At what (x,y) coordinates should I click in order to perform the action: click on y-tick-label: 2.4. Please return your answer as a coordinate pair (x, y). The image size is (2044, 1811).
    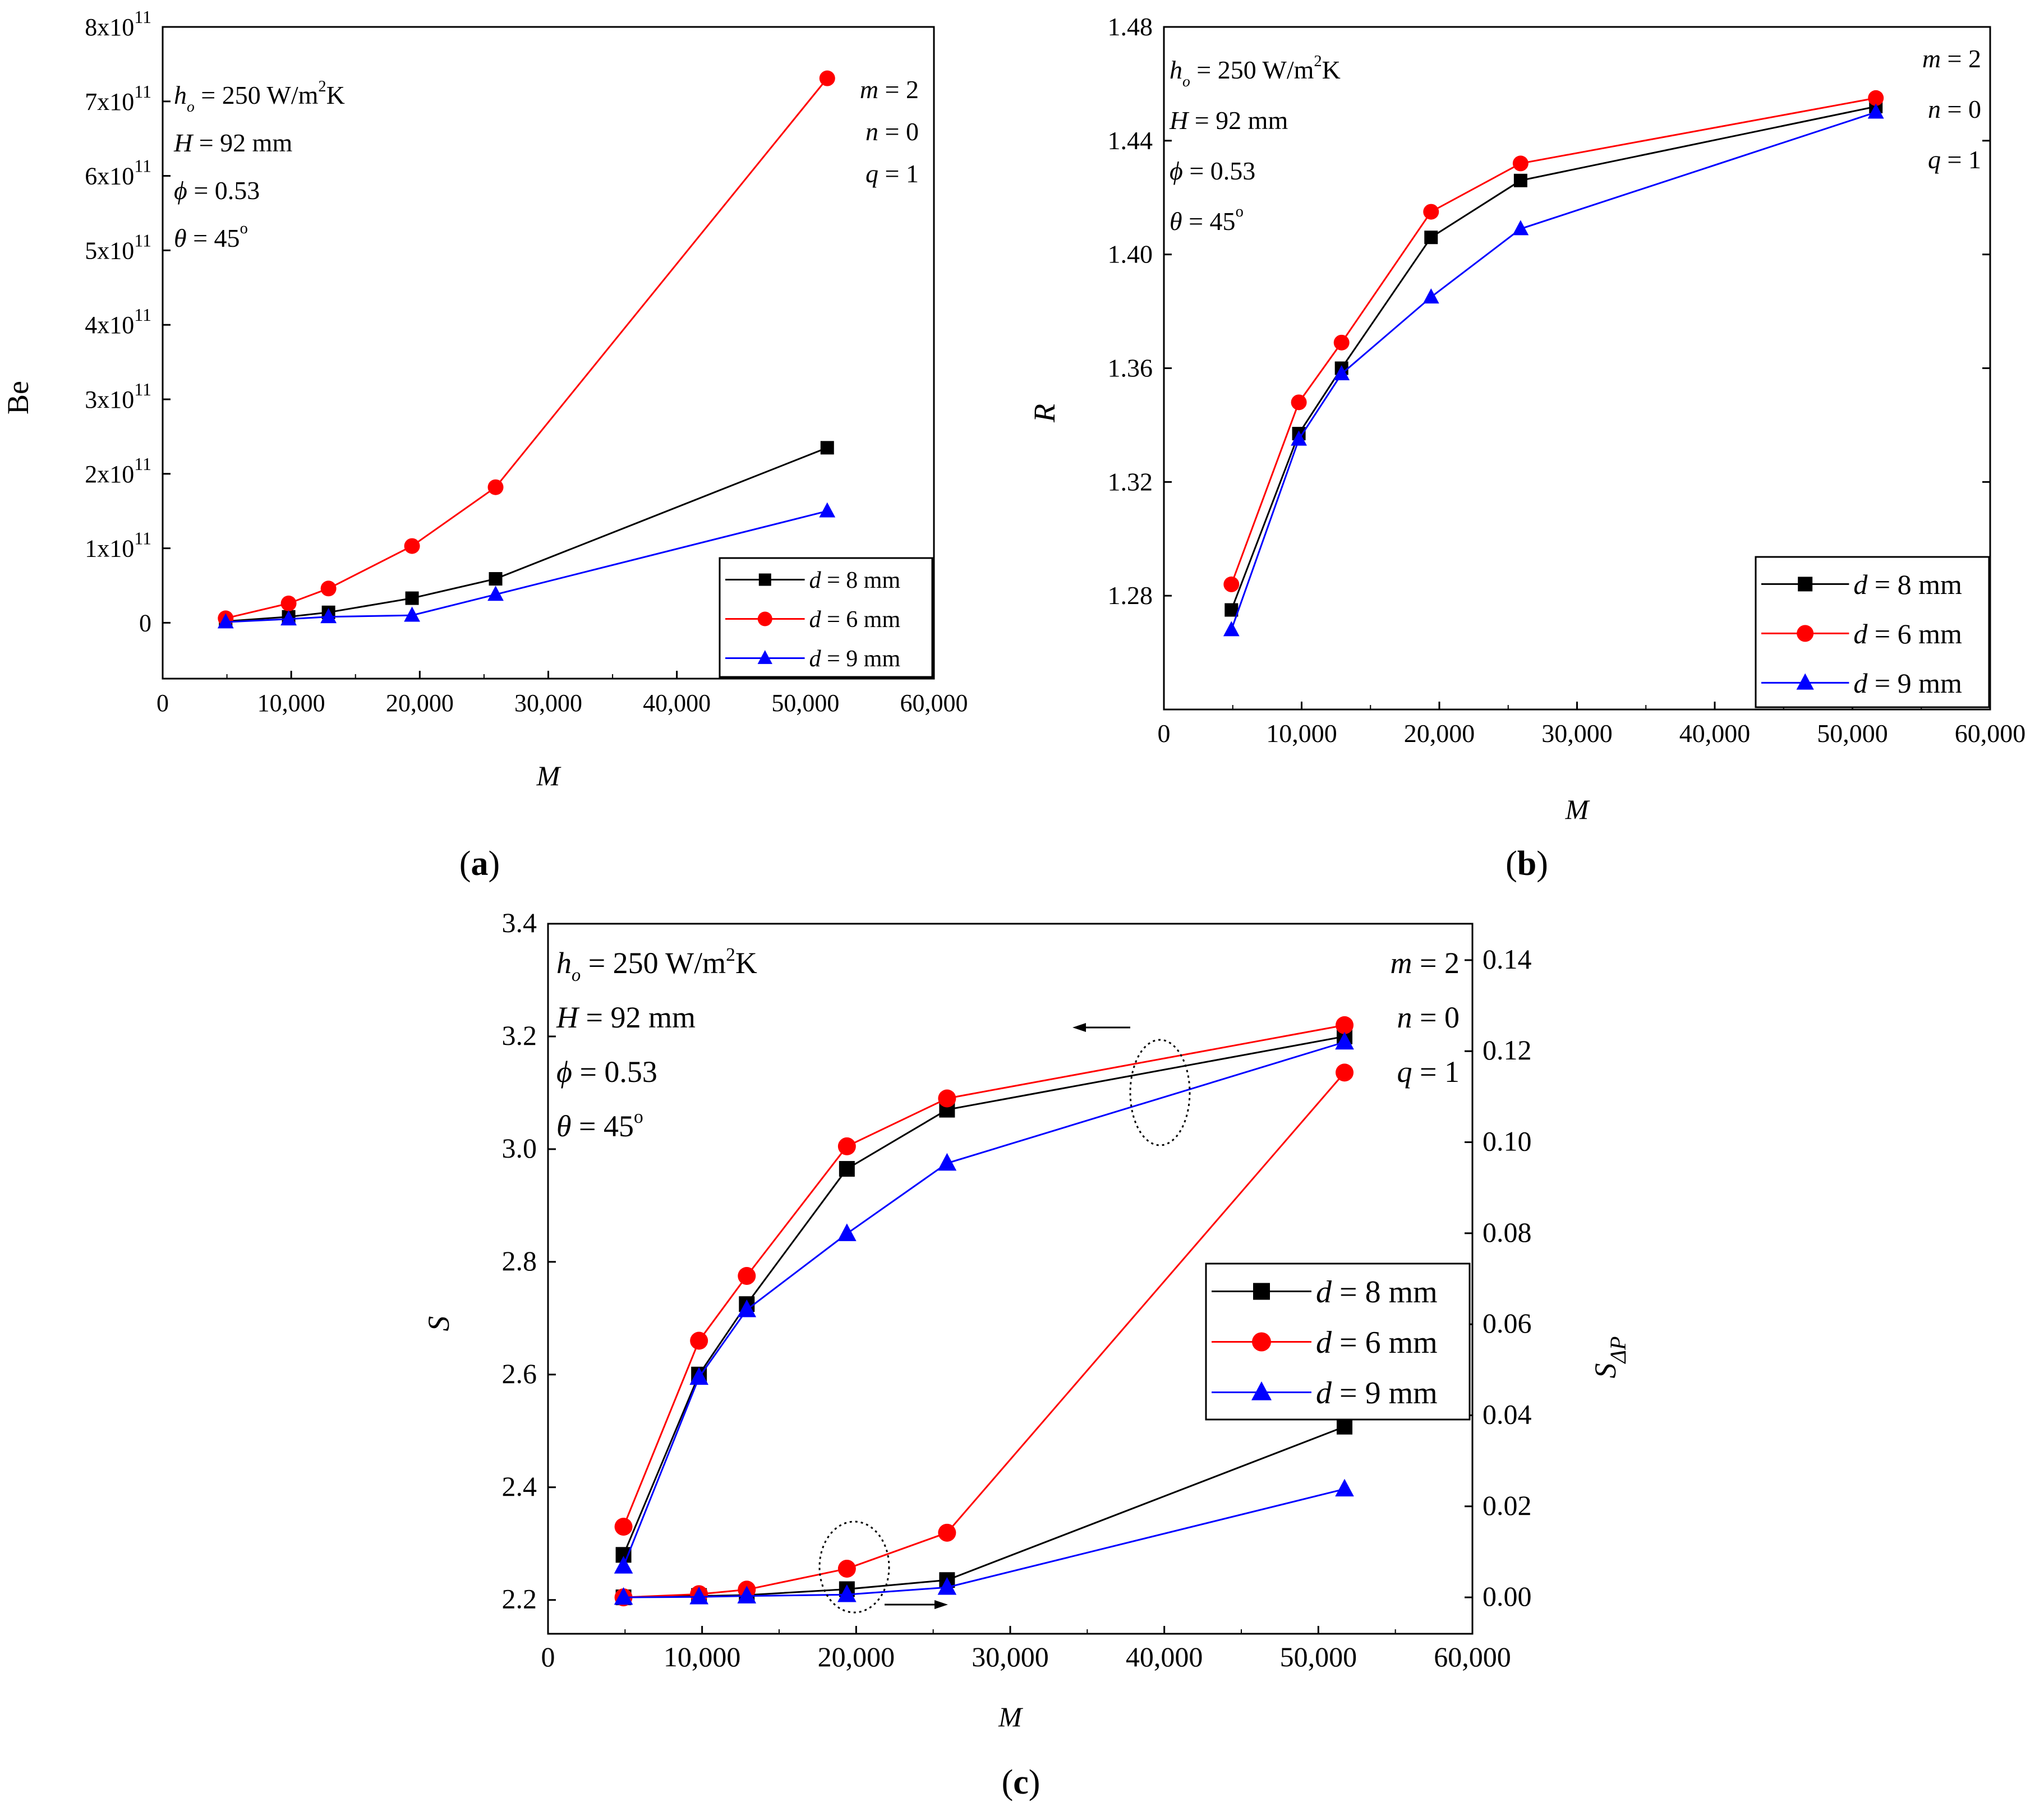
    Looking at the image, I should click on (519, 1486).